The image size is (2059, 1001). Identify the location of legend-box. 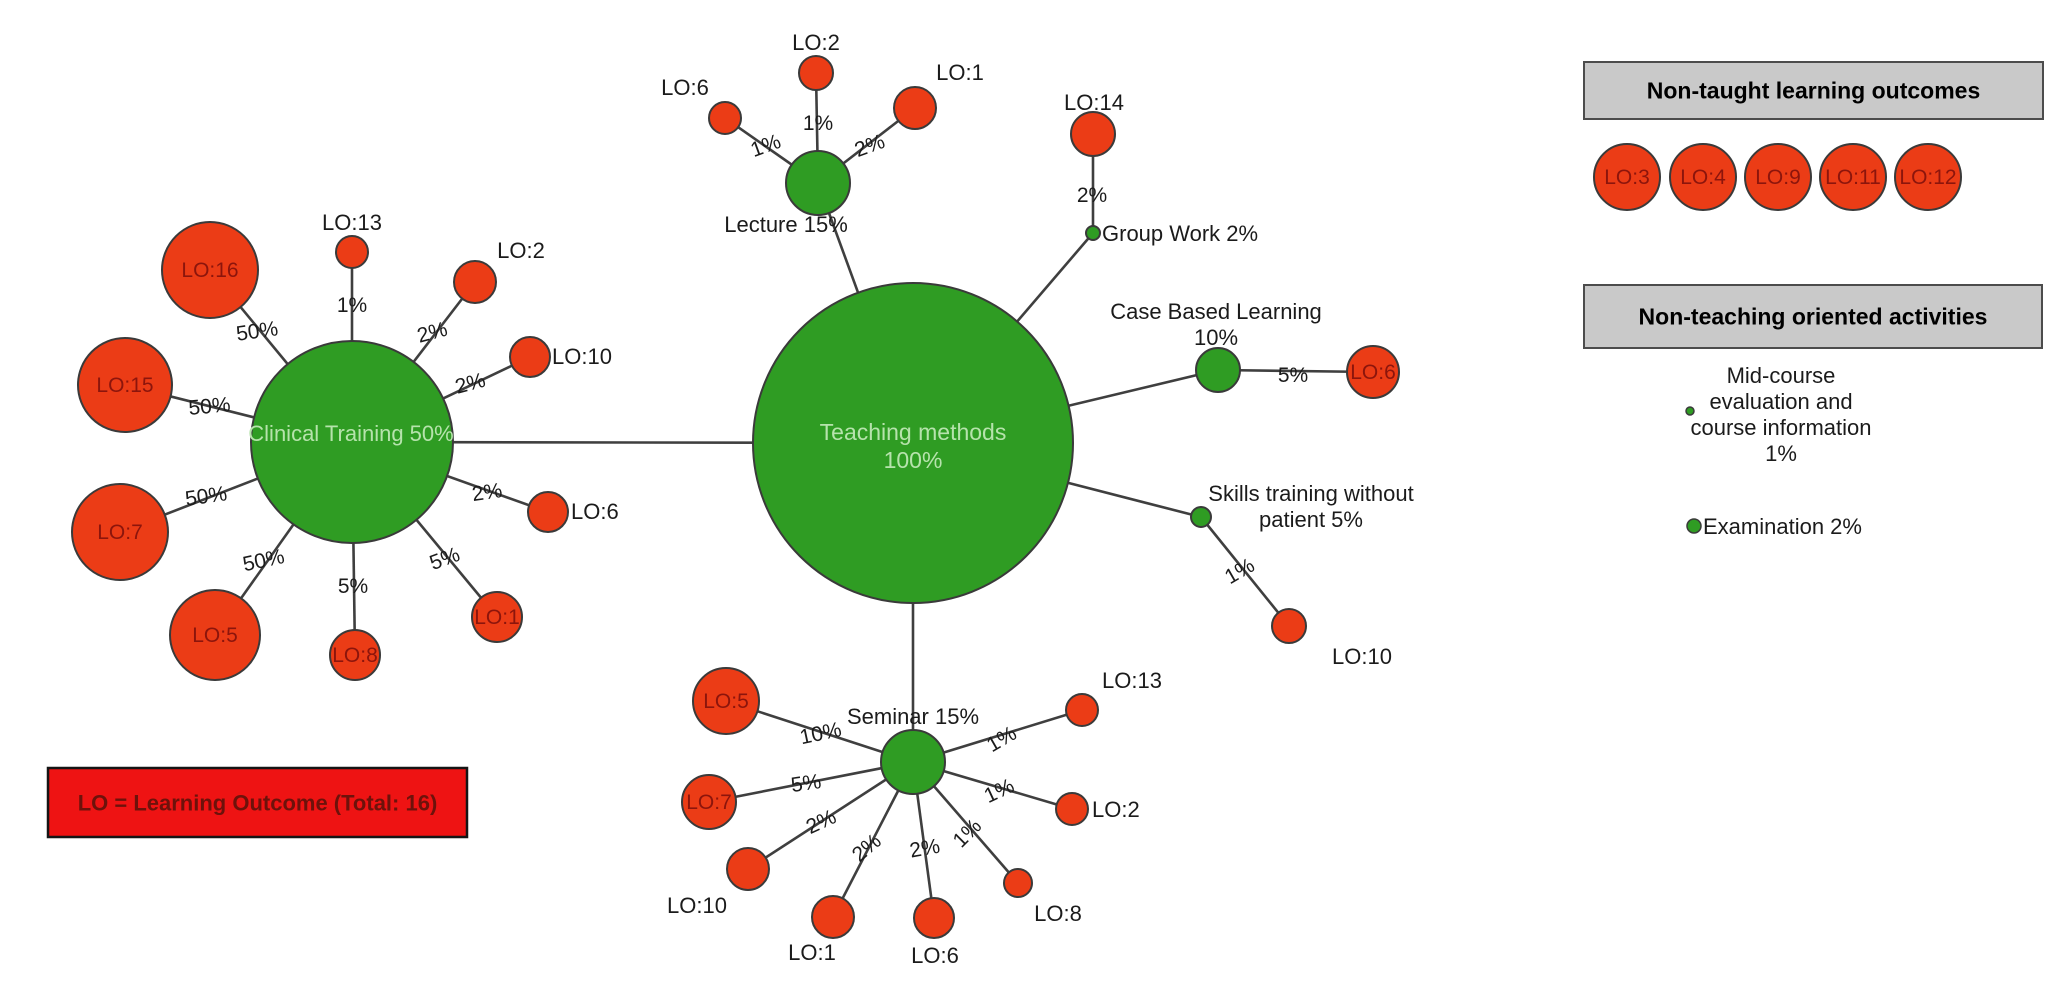
(257, 802).